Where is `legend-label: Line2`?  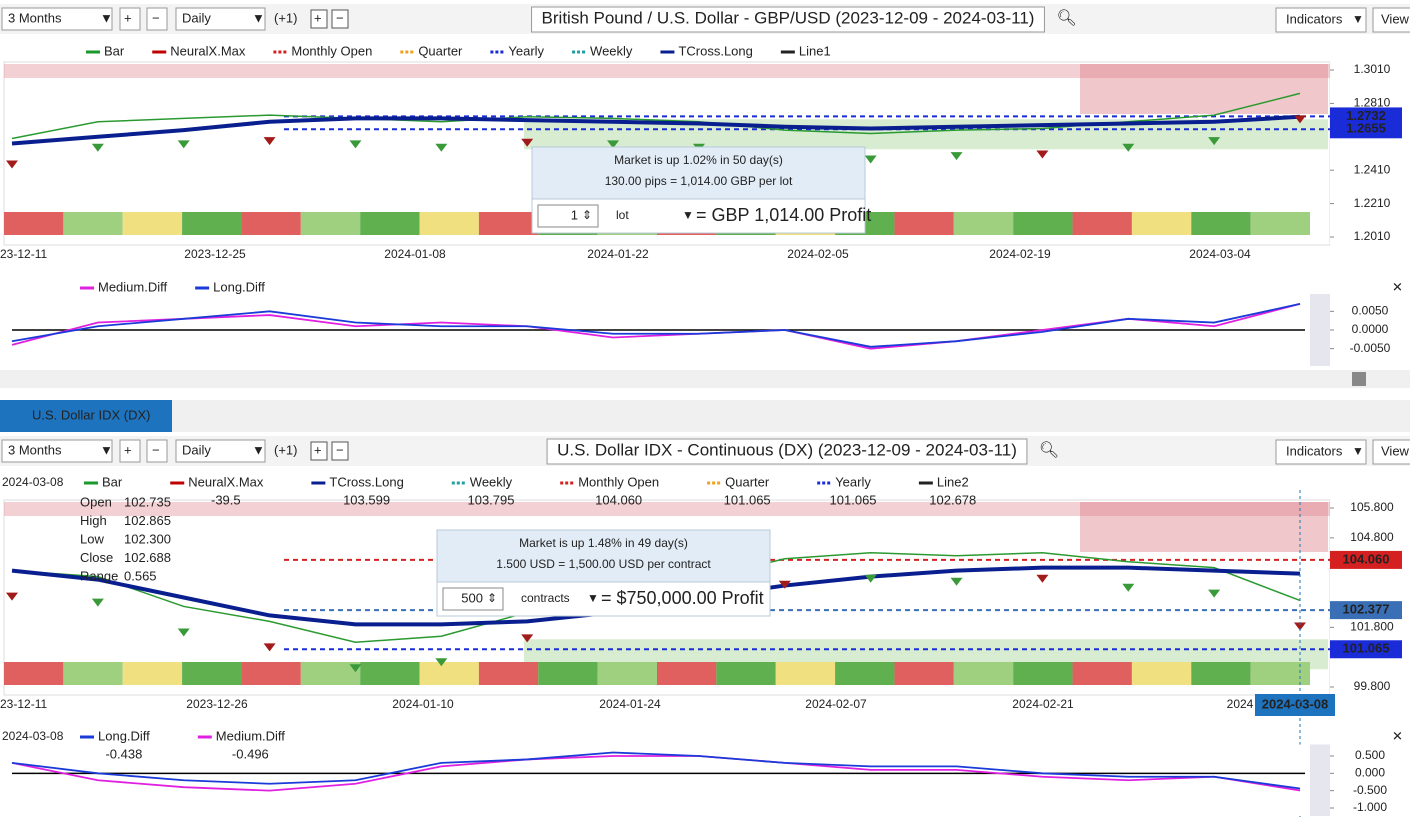
legend-label: Line2 is located at coordinates (953, 481).